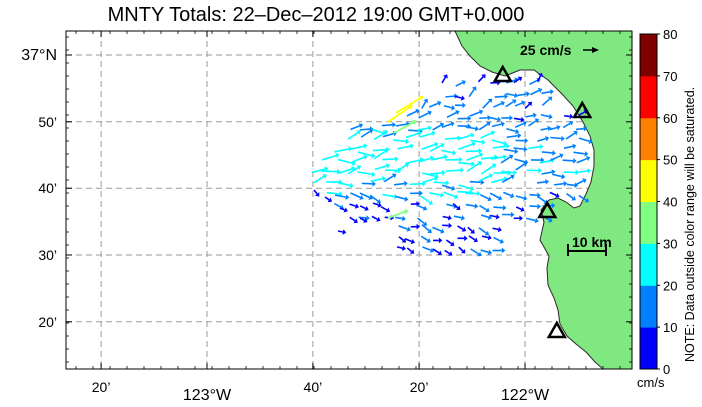 The width and height of the screenshot is (702, 407). What do you see at coordinates (559, 50) in the screenshot?
I see `reference-arrow: 25 cm/s` at bounding box center [559, 50].